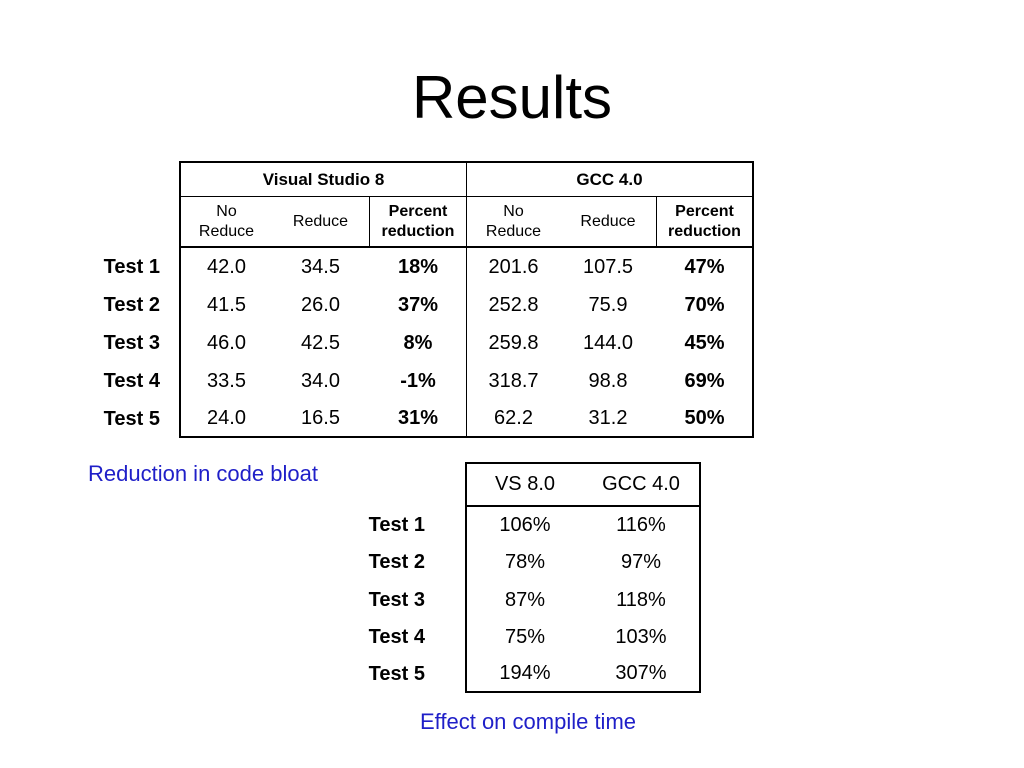 Image resolution: width=1024 pixels, height=768 pixels. What do you see at coordinates (418, 417) in the screenshot?
I see `table1-cell: 31%` at bounding box center [418, 417].